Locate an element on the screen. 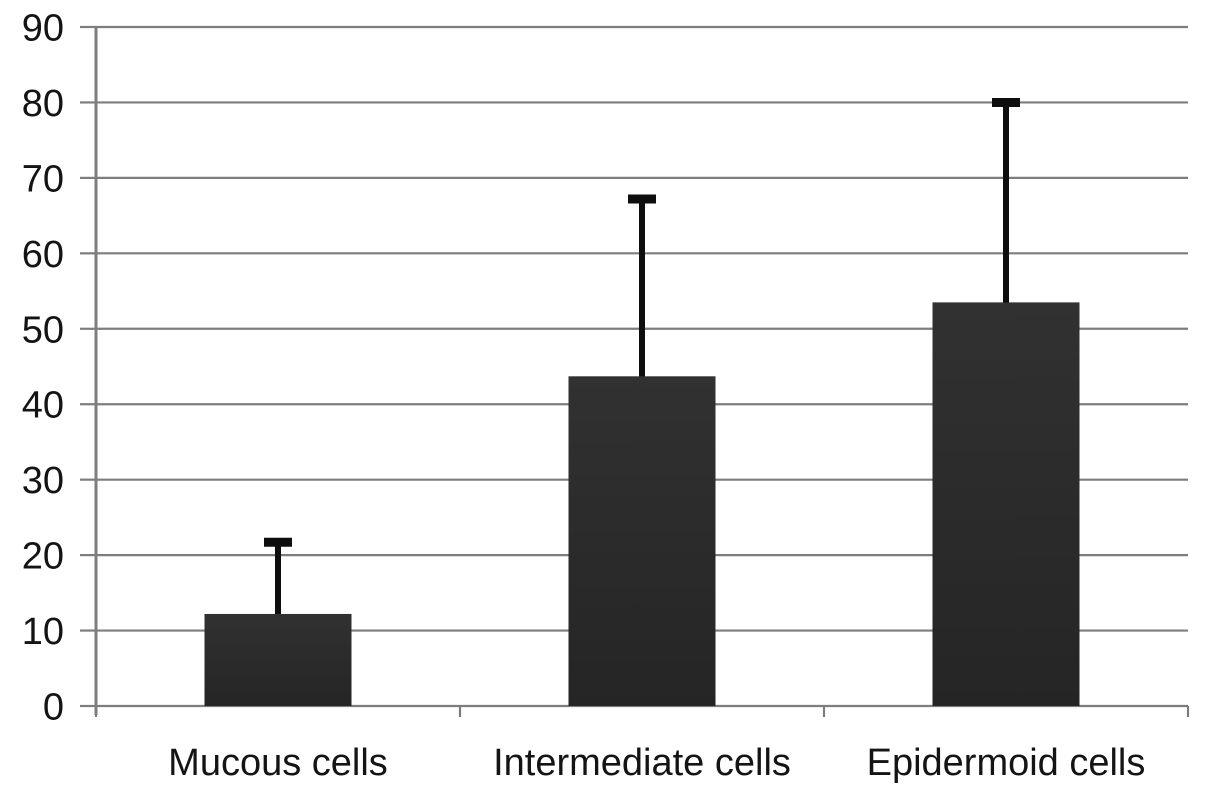 This screenshot has height=798, width=1205. y-tick-label-50: 50 is located at coordinates (43, 330).